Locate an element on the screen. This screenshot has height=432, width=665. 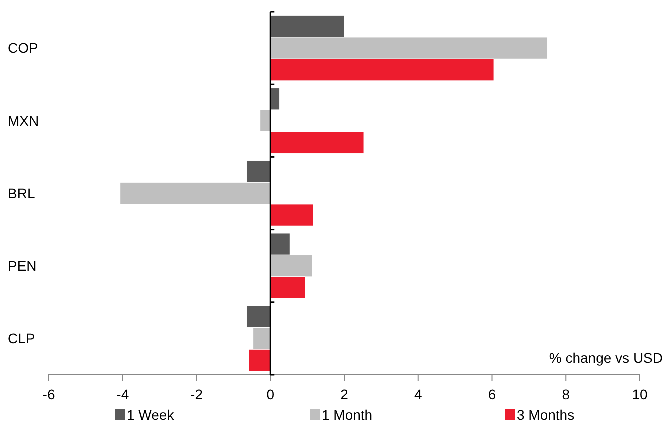
y-tick-label: PEN is located at coordinates (22, 266).